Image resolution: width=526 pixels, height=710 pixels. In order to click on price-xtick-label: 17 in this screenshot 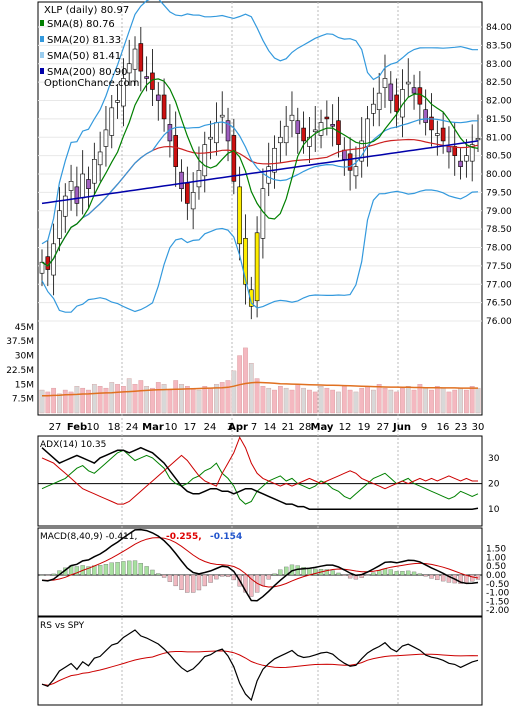, I will do `click(190, 427)`.